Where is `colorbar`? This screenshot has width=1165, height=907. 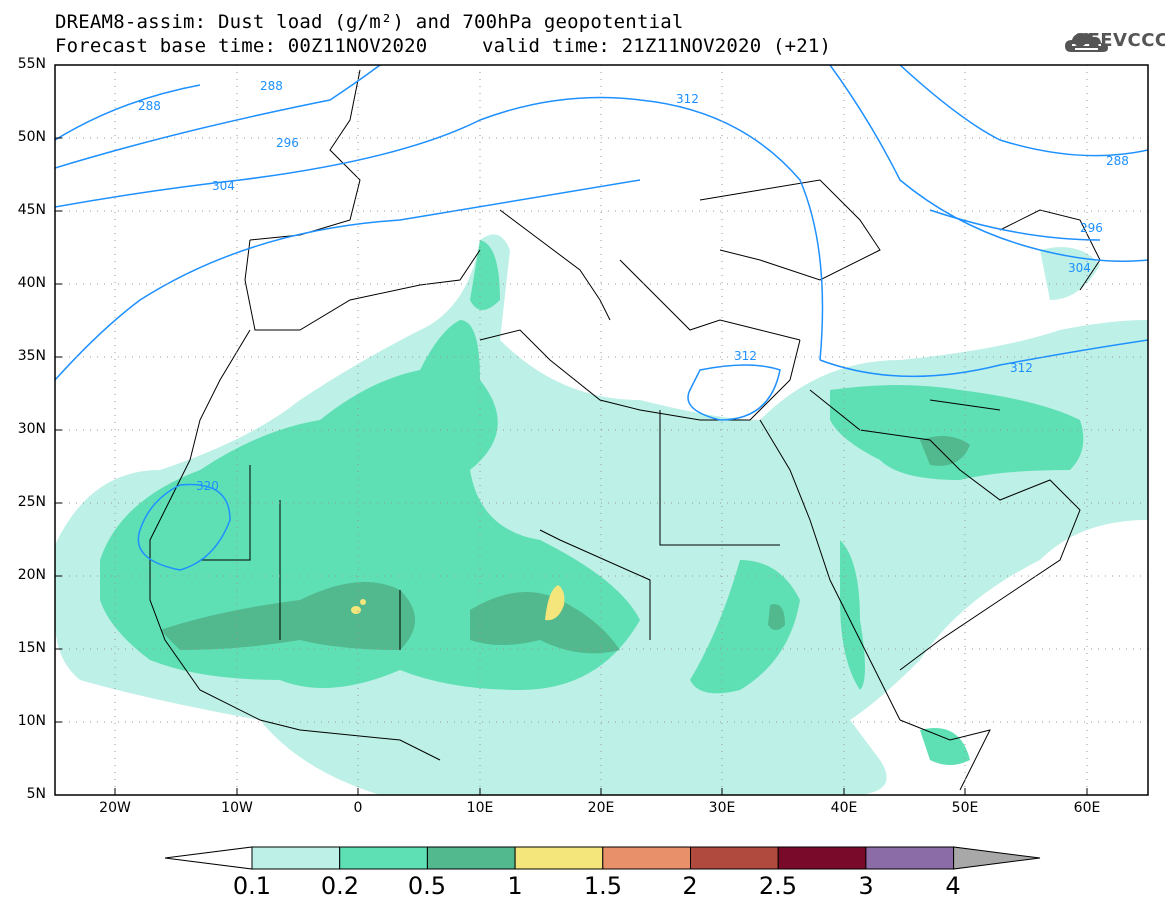
colorbar is located at coordinates (602, 858).